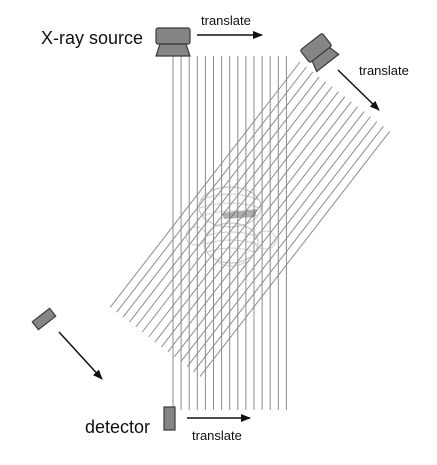 This screenshot has width=437, height=465. Describe the element at coordinates (117, 427) in the screenshot. I see `detector-label: detector` at that location.